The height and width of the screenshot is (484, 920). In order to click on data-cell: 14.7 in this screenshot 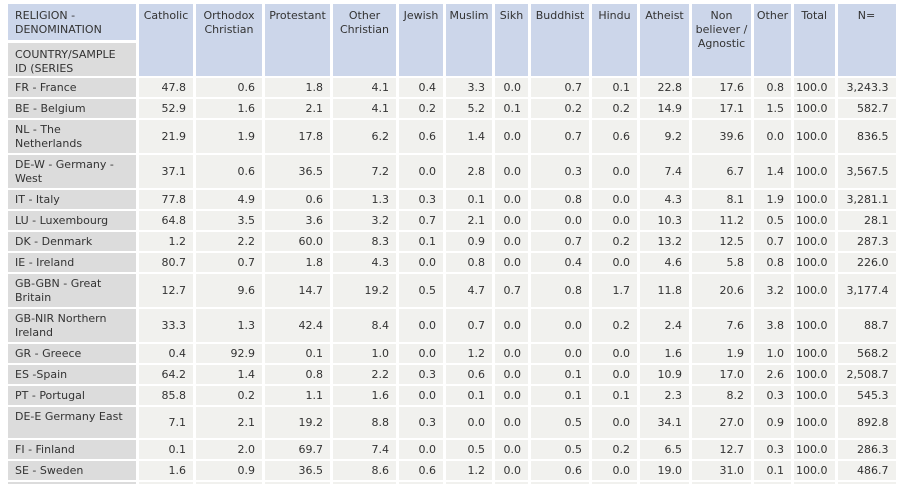, I will do `click(297, 290)`.